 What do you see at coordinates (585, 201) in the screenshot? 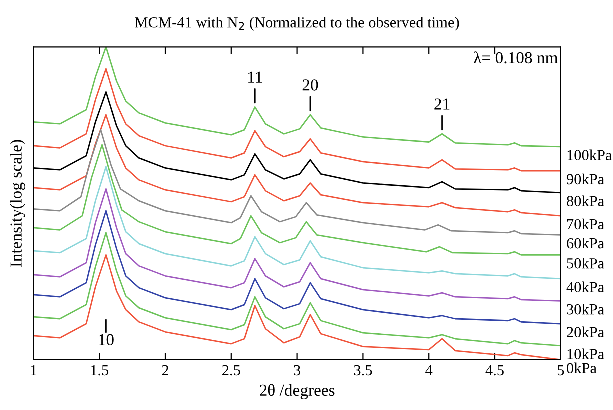
I see `series-label: 80kPa` at bounding box center [585, 201].